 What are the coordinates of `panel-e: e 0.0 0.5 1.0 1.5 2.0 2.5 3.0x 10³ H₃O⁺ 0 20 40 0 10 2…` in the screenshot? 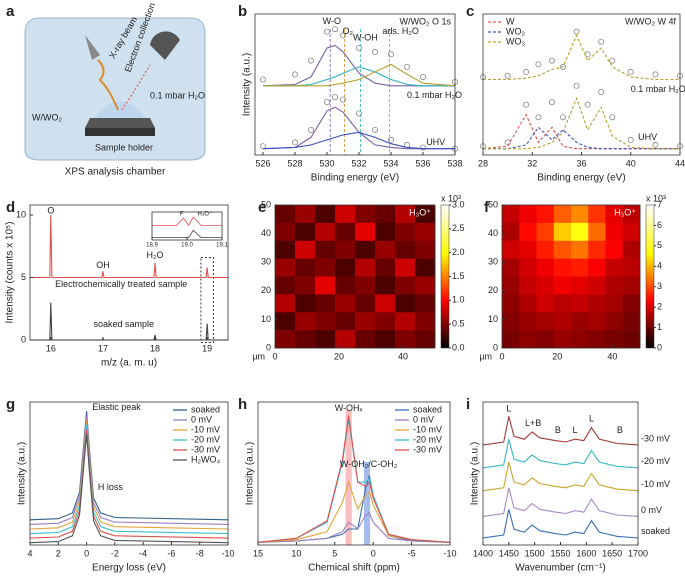 It's located at (358, 277).